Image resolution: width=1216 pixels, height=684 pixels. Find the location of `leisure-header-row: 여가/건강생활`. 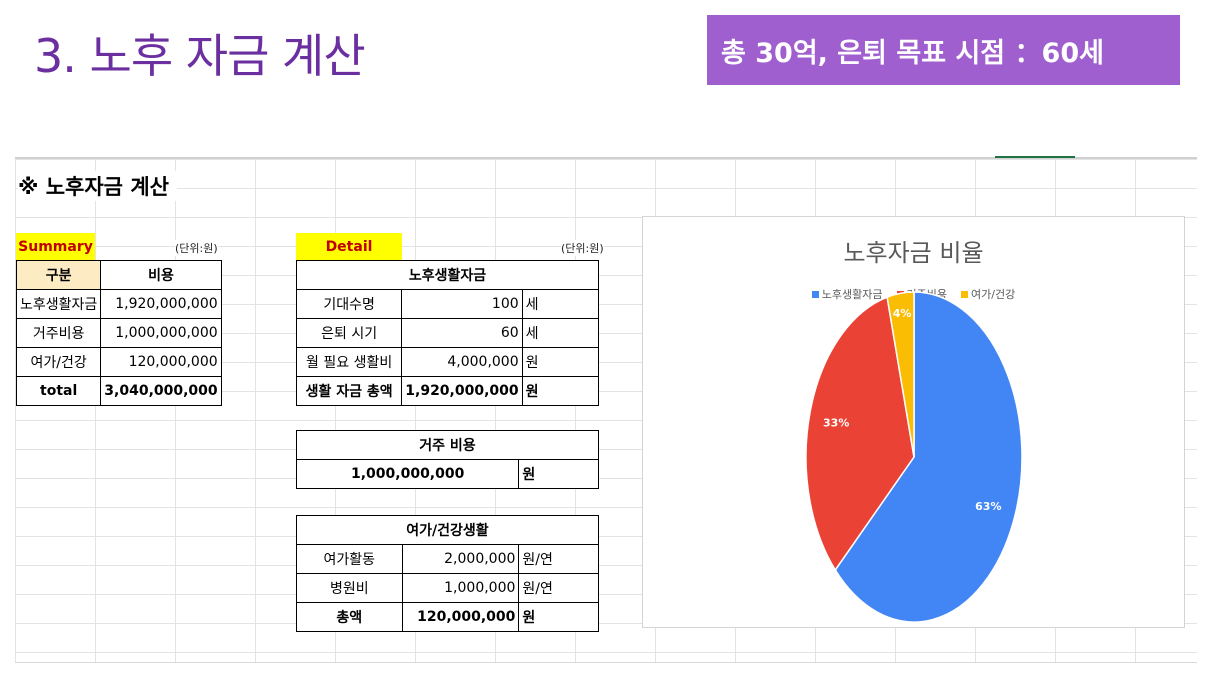

leisure-header-row: 여가/건강생활 is located at coordinates (447, 530).